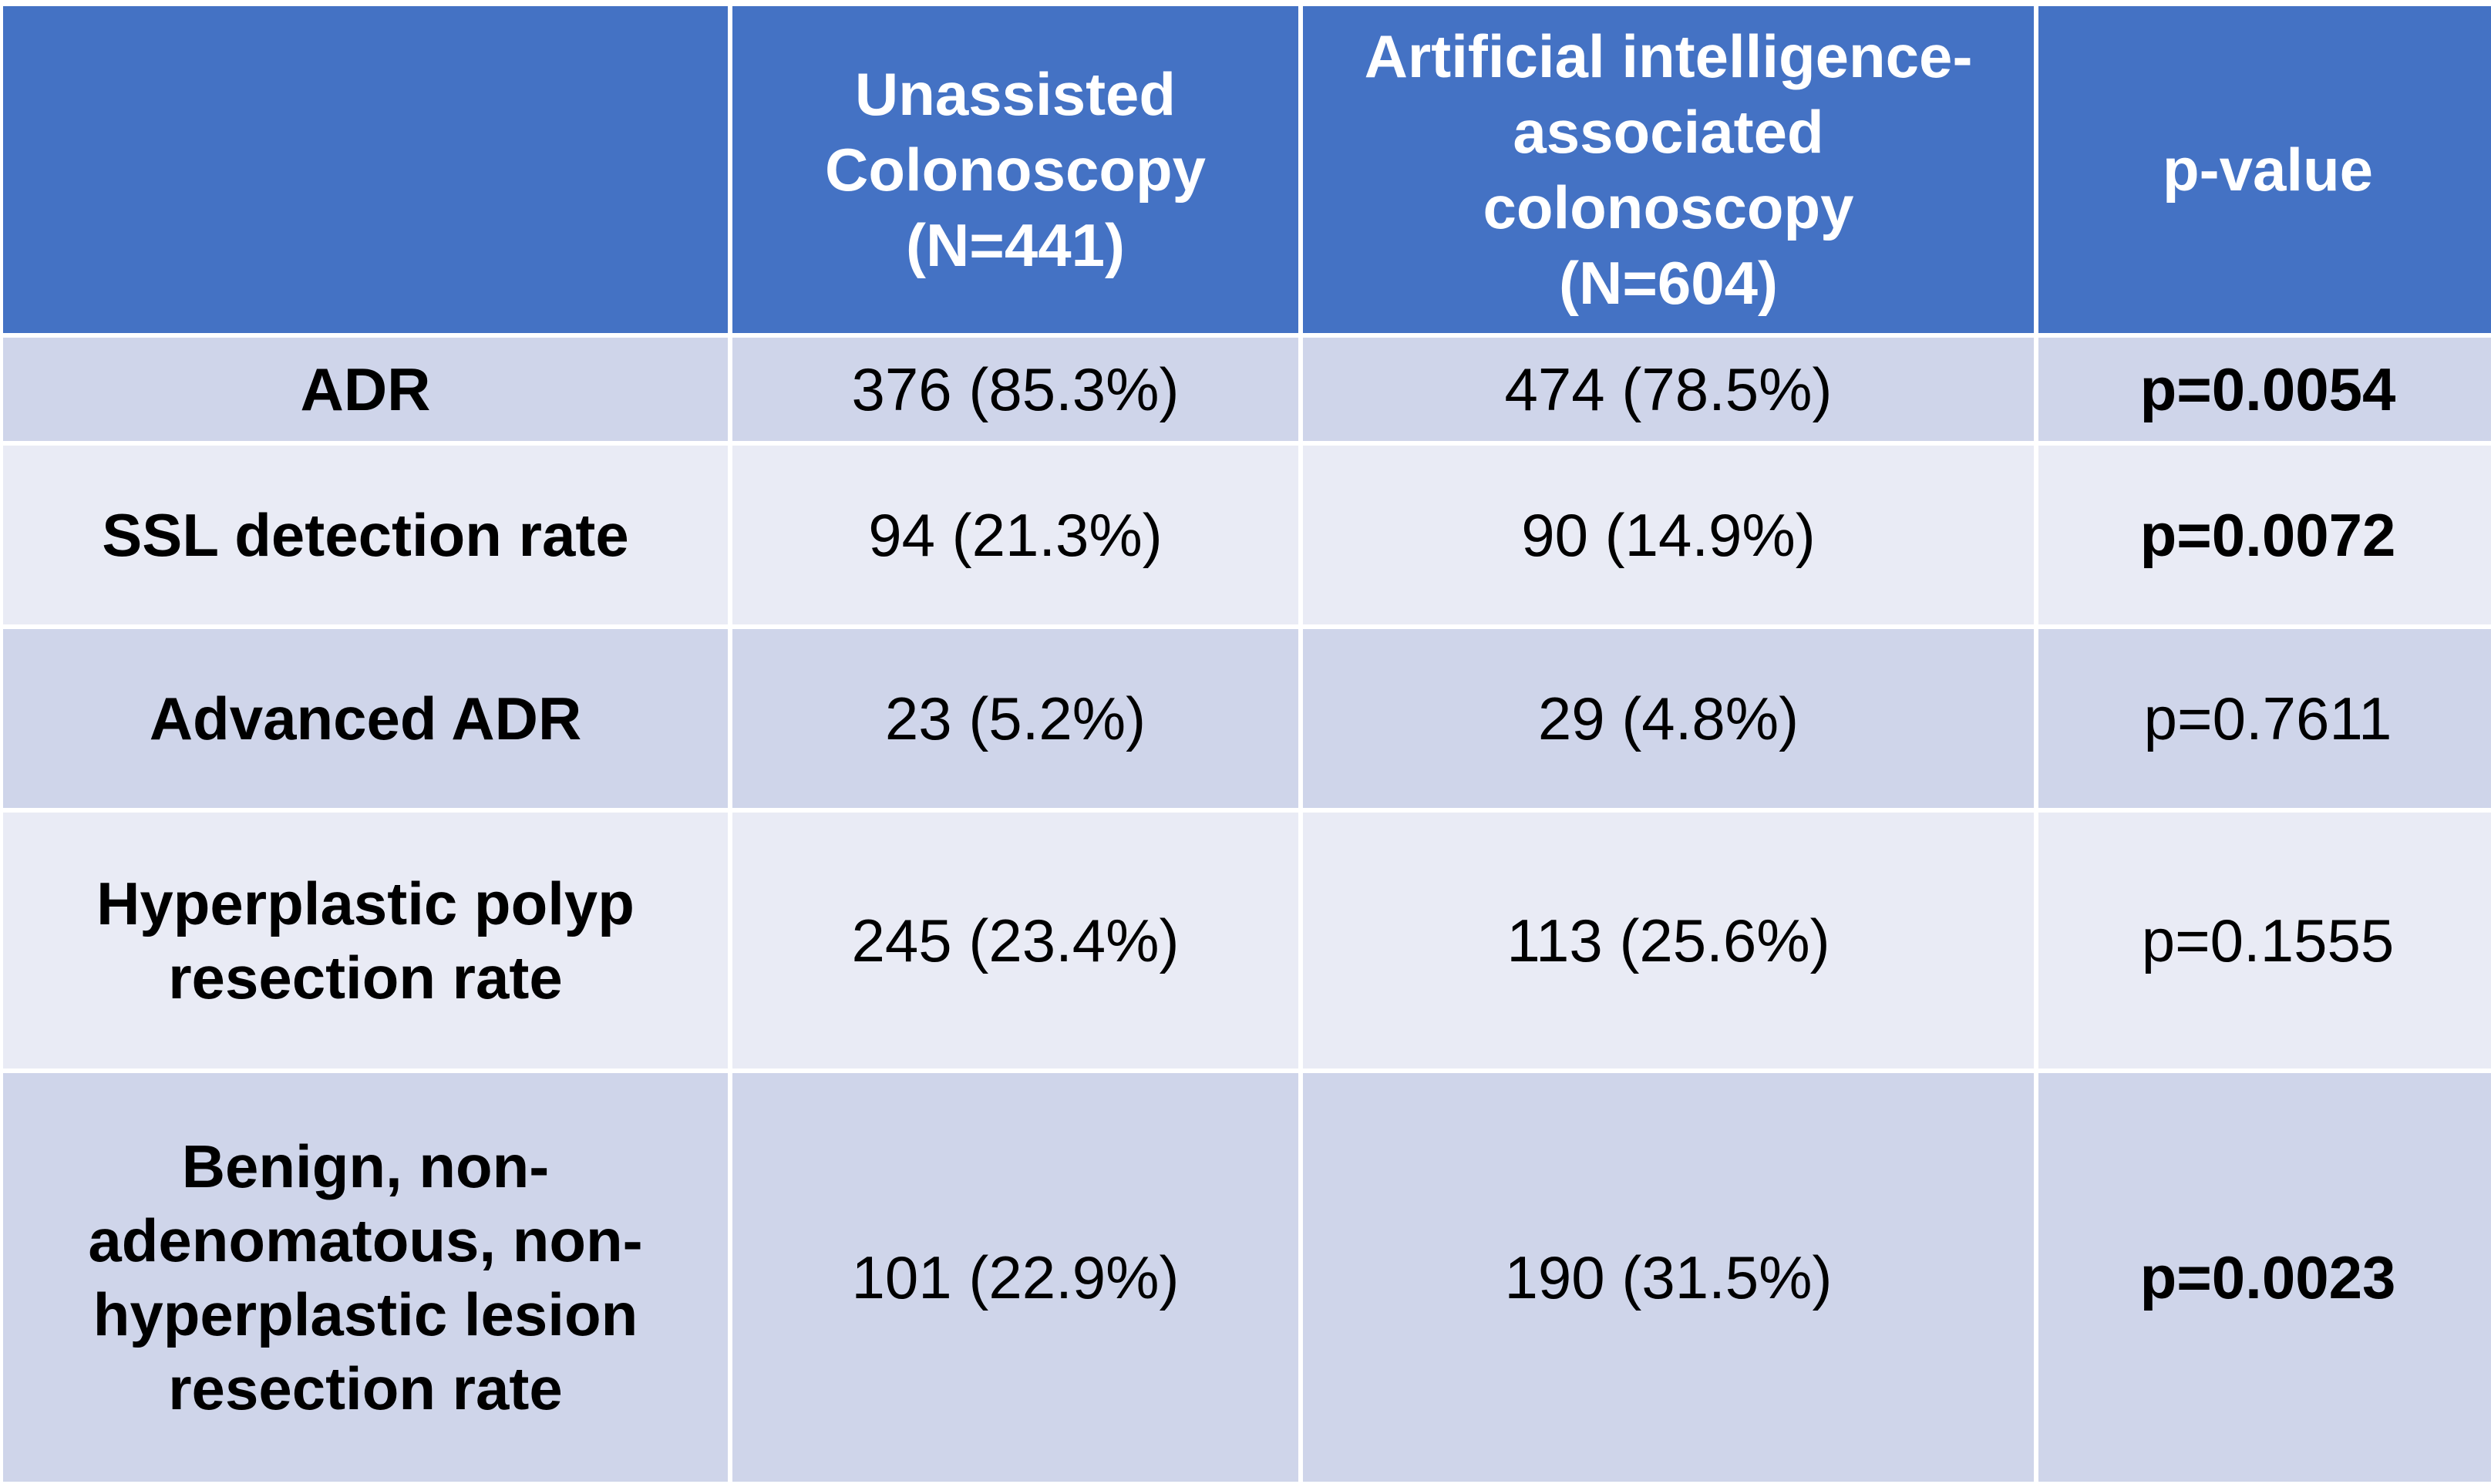 The width and height of the screenshot is (2491, 1484). I want to click on row-hyperplastic-unassisted: 245 (23.4%), so click(1015, 940).